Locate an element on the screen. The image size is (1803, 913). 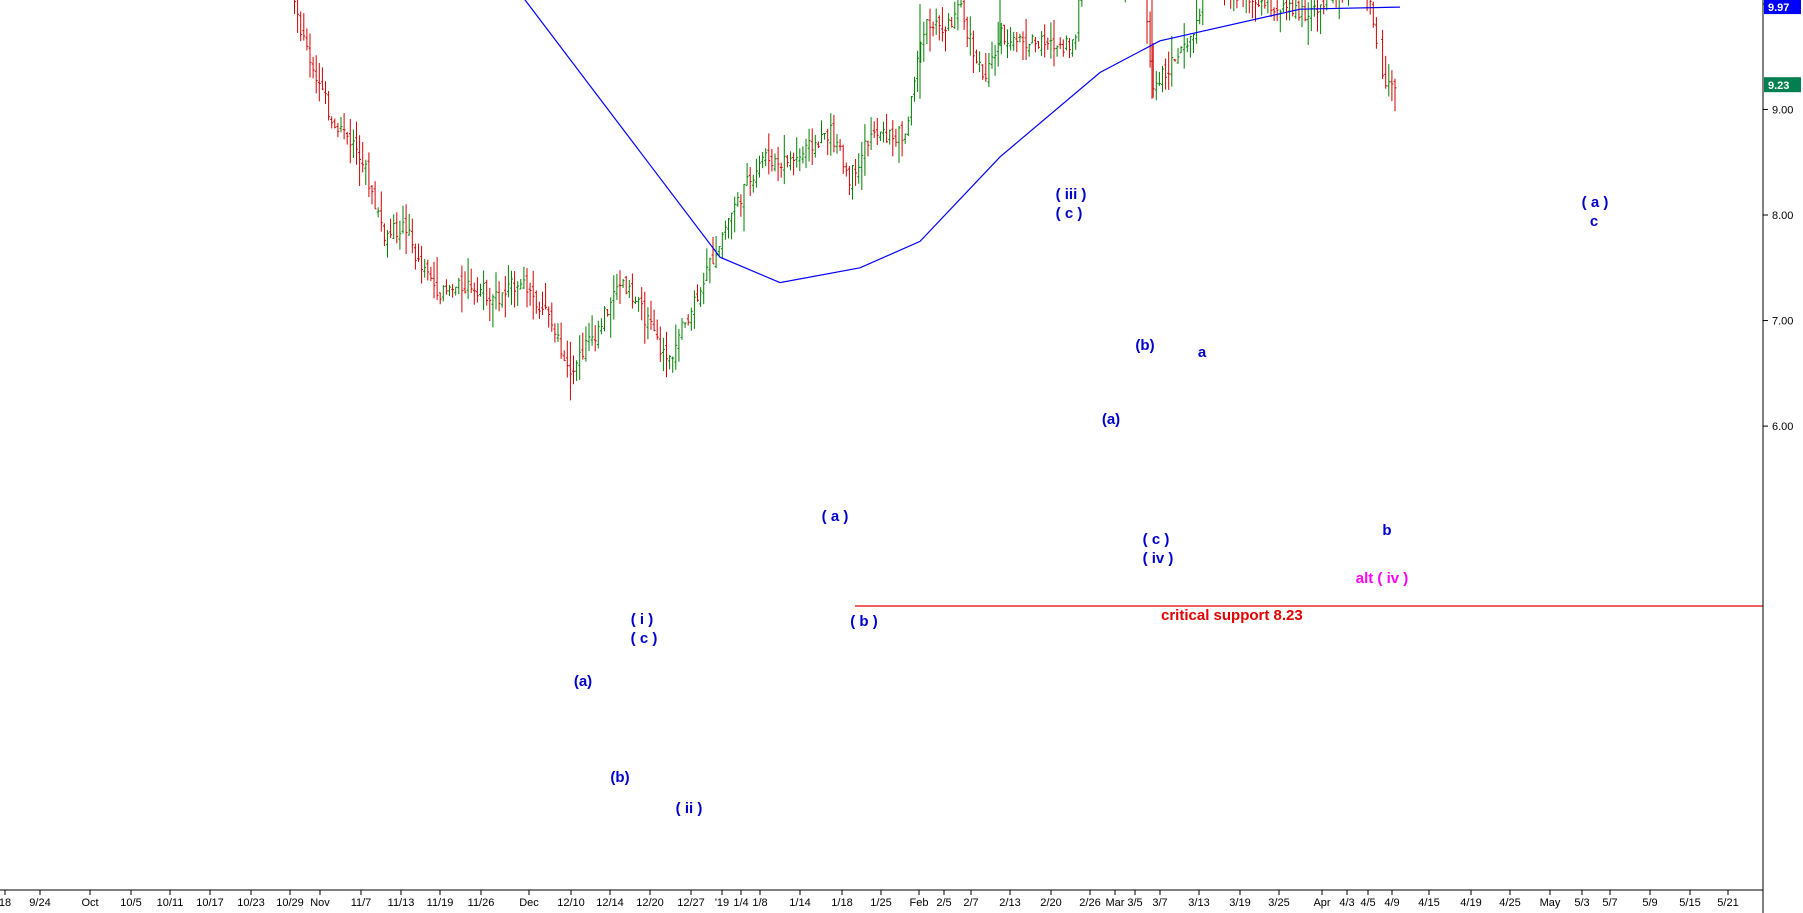
x-tick-label: 10/5 is located at coordinates (130, 903).